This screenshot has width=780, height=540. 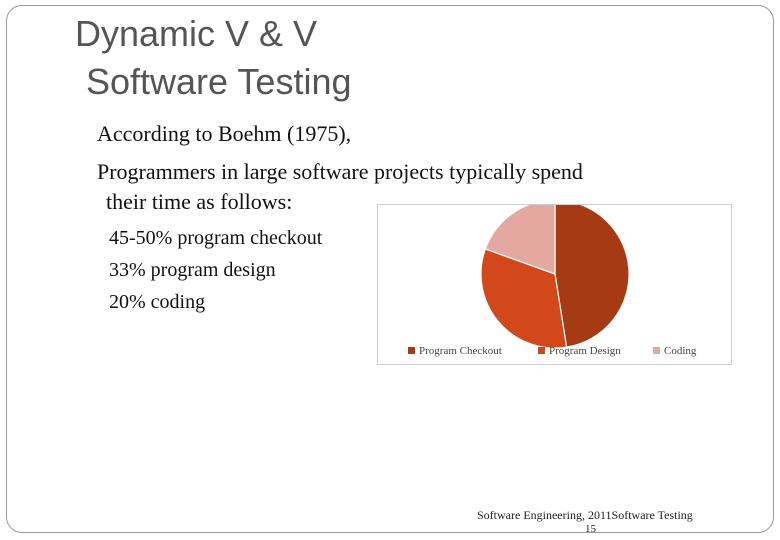 I want to click on legend-label-program-checkout: Program Checkout, so click(x=460, y=351).